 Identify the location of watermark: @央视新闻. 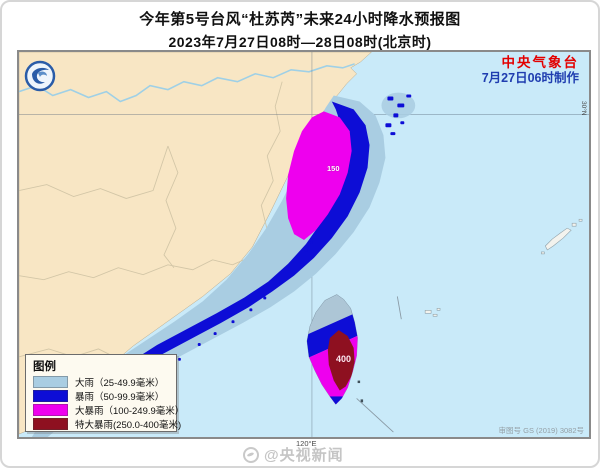
(293, 454).